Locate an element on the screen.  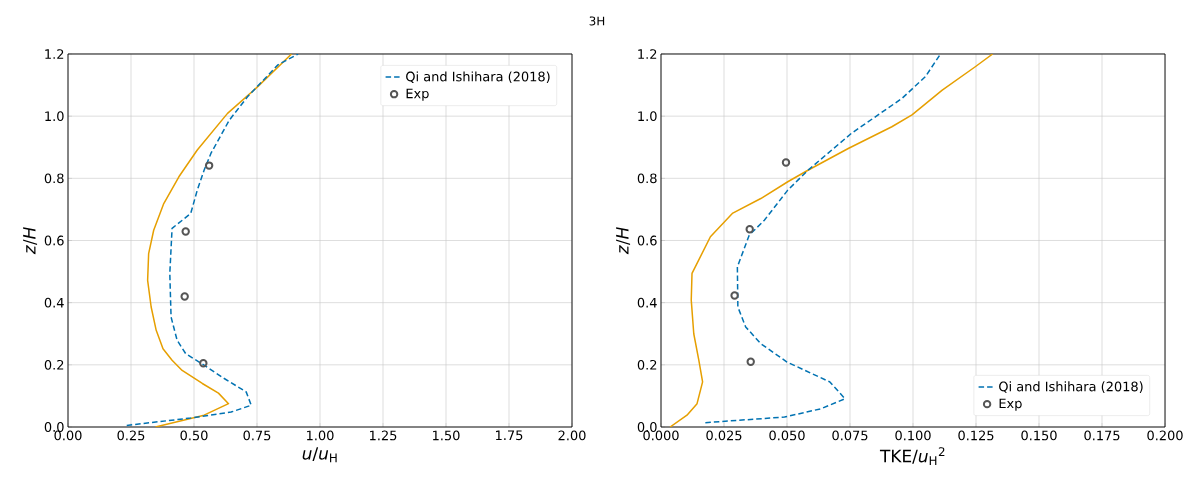
x-tick-label: 0.200 is located at coordinates (1165, 435).